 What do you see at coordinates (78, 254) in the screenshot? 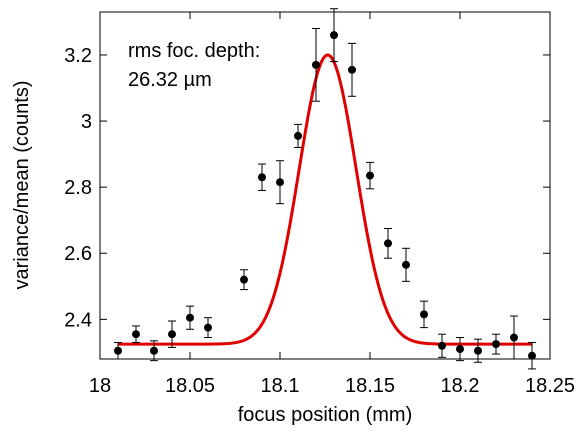
I see `y-tick-label: 2.6` at bounding box center [78, 254].